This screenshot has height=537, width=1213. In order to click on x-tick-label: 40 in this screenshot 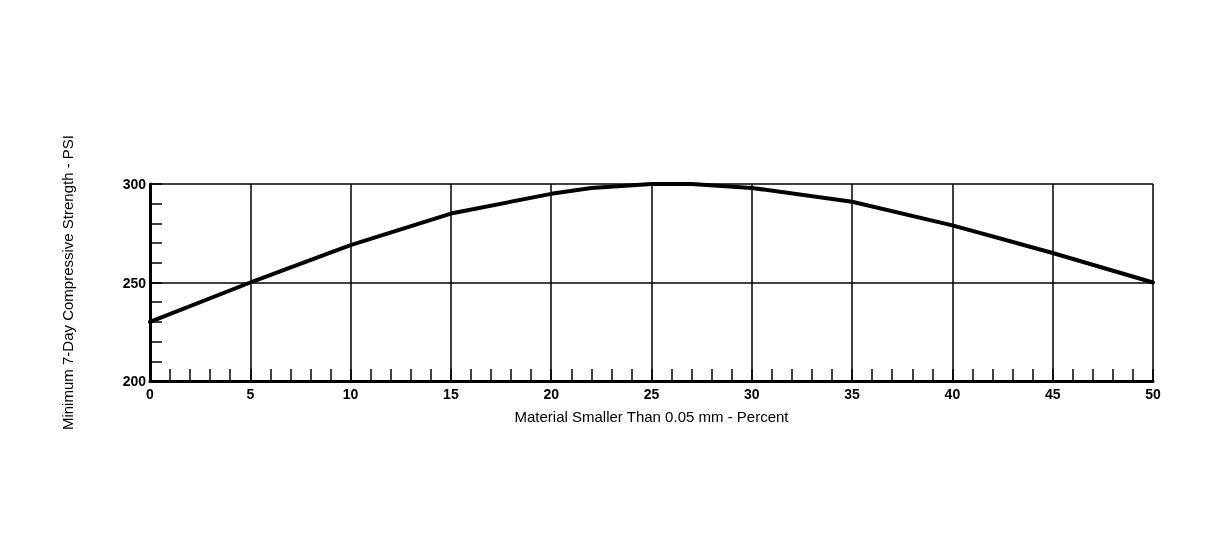, I will do `click(952, 394)`.